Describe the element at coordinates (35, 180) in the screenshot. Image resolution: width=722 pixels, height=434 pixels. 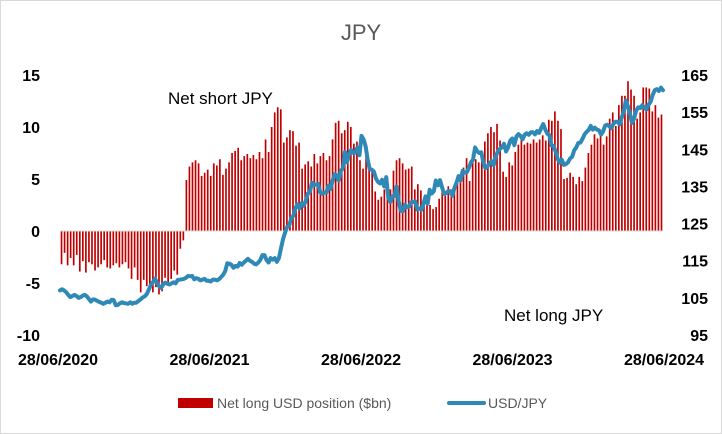
I see `left-tick-label: 5` at that location.